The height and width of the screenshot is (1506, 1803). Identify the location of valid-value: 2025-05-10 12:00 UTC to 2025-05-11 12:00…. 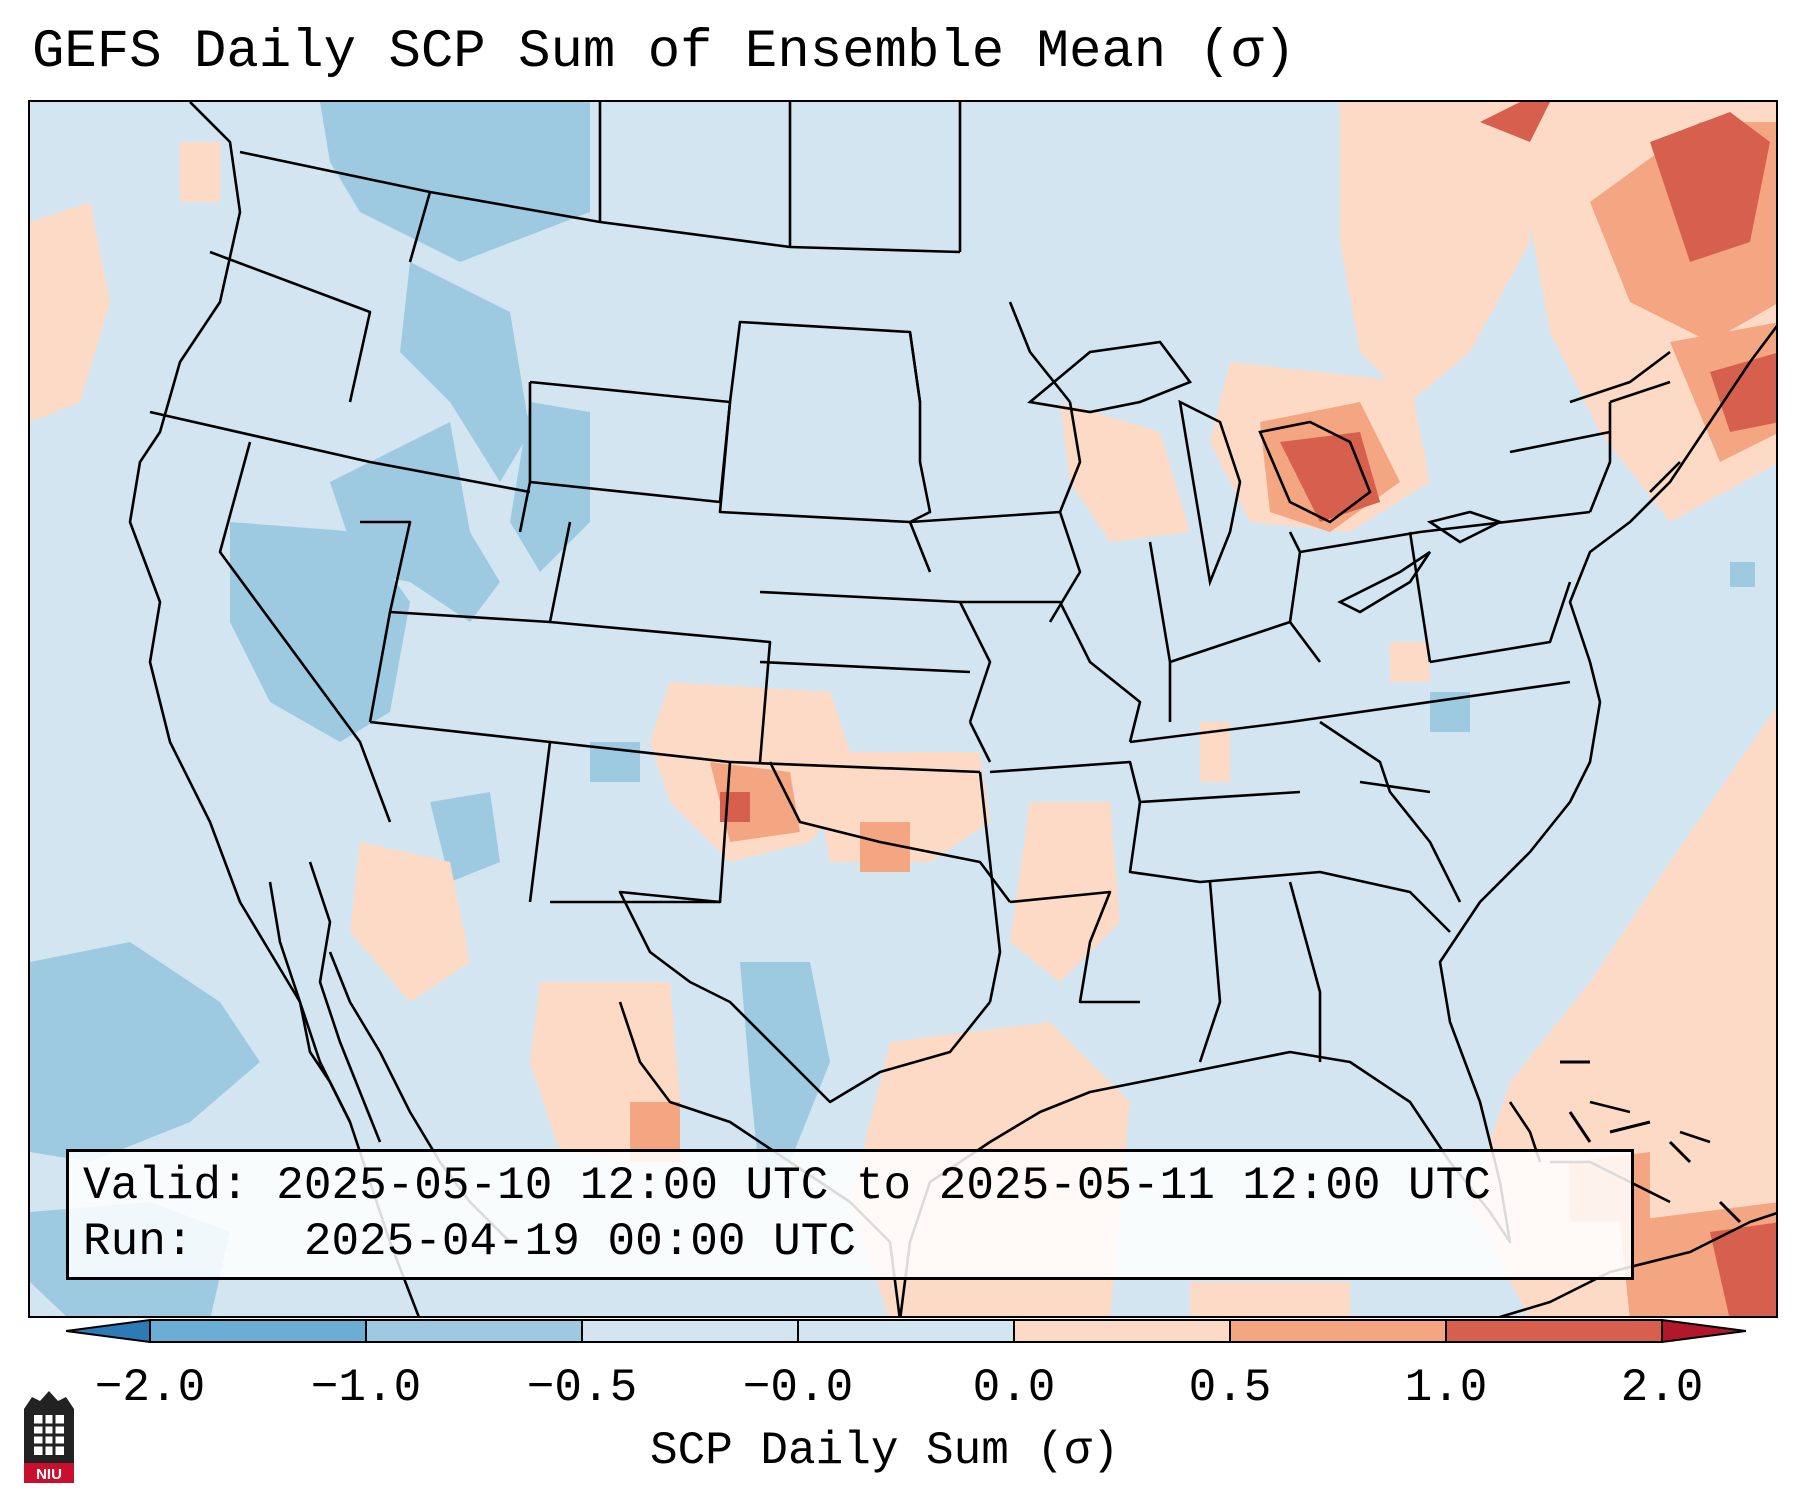
(883, 1186).